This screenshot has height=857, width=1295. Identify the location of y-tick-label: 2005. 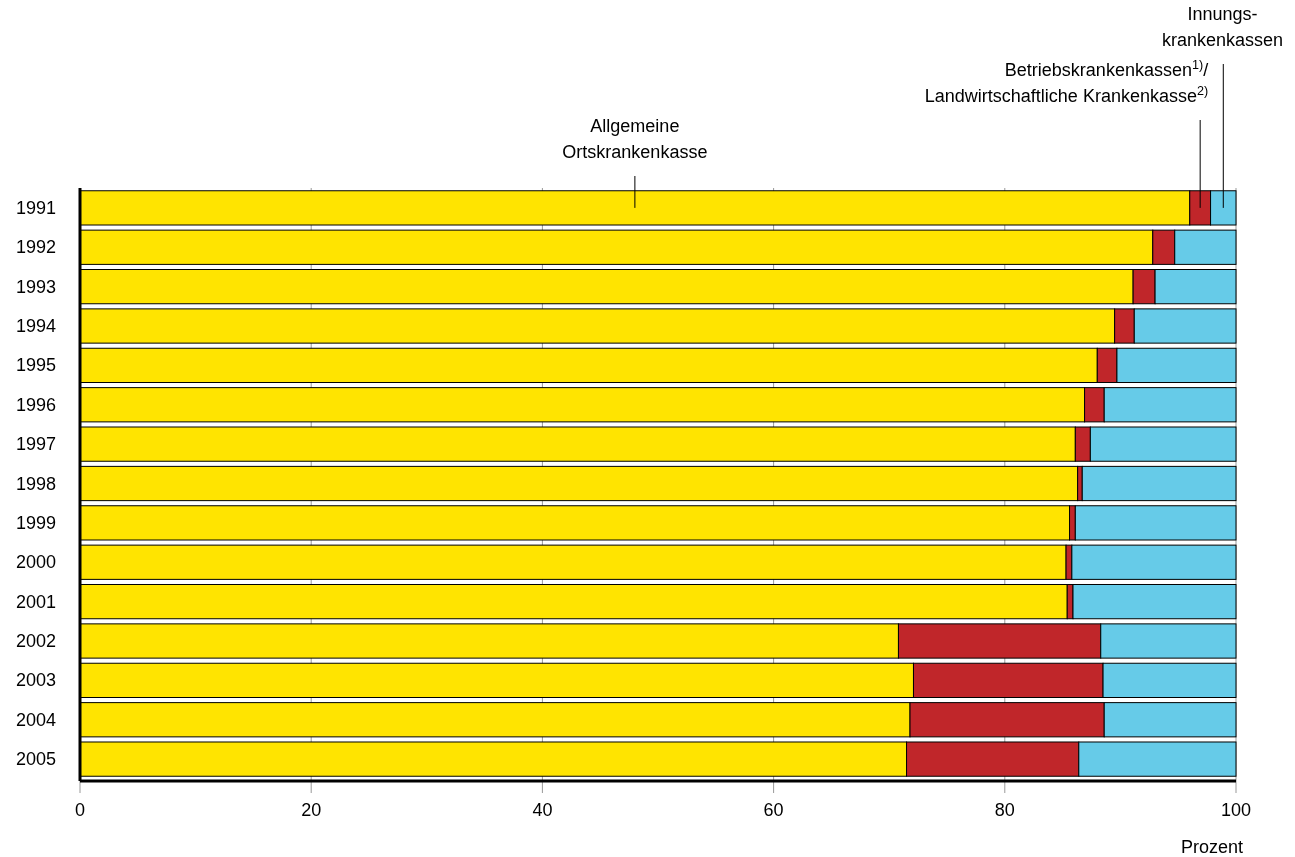
(35, 759).